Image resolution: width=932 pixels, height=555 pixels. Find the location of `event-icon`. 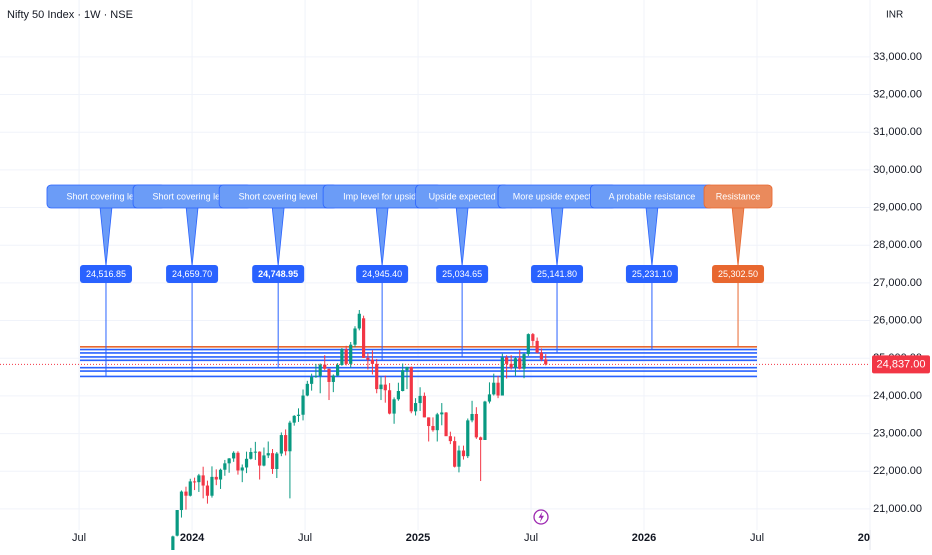

event-icon is located at coordinates (541, 517).